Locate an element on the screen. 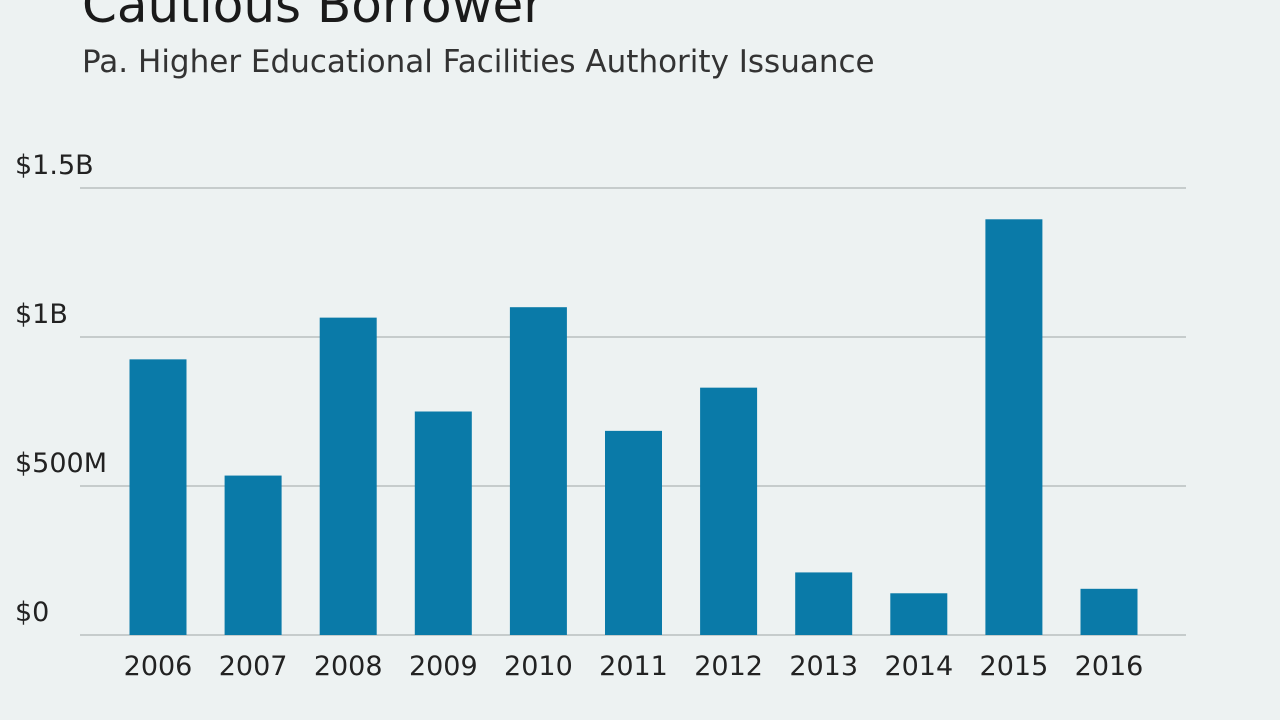 The height and width of the screenshot is (720, 1280). x-tick-label: 2012 is located at coordinates (728, 666).